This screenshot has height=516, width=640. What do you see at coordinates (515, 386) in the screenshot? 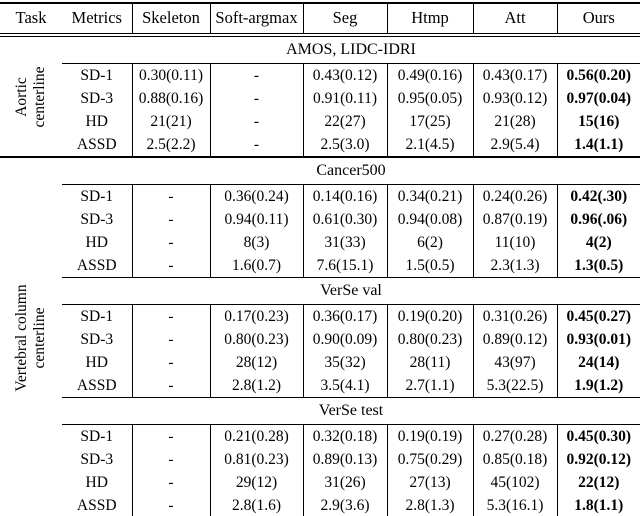
I see `value-cell: 5.3(22.5)` at bounding box center [515, 386].